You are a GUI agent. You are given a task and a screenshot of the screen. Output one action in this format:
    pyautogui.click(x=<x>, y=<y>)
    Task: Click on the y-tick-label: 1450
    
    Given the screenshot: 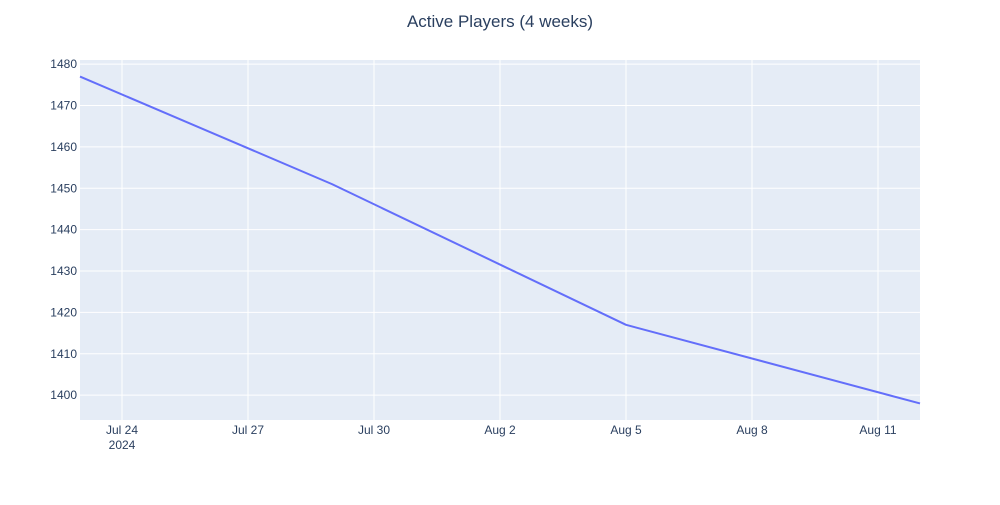 What is the action you would take?
    pyautogui.click(x=63, y=188)
    